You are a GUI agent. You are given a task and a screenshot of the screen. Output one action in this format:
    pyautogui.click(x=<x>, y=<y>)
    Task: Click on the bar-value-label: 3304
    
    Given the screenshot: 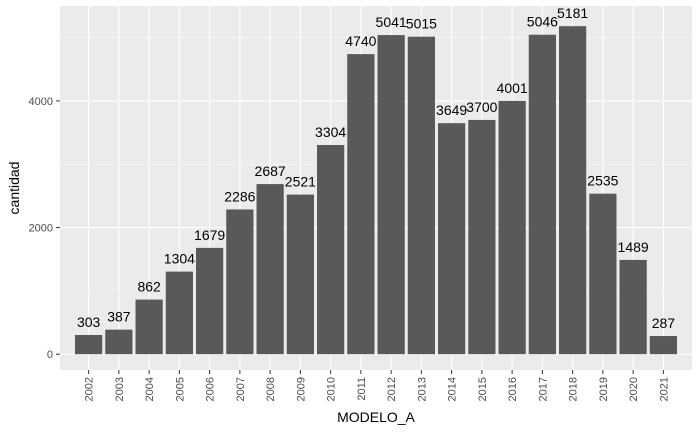 What is the action you would take?
    pyautogui.click(x=330, y=132)
    